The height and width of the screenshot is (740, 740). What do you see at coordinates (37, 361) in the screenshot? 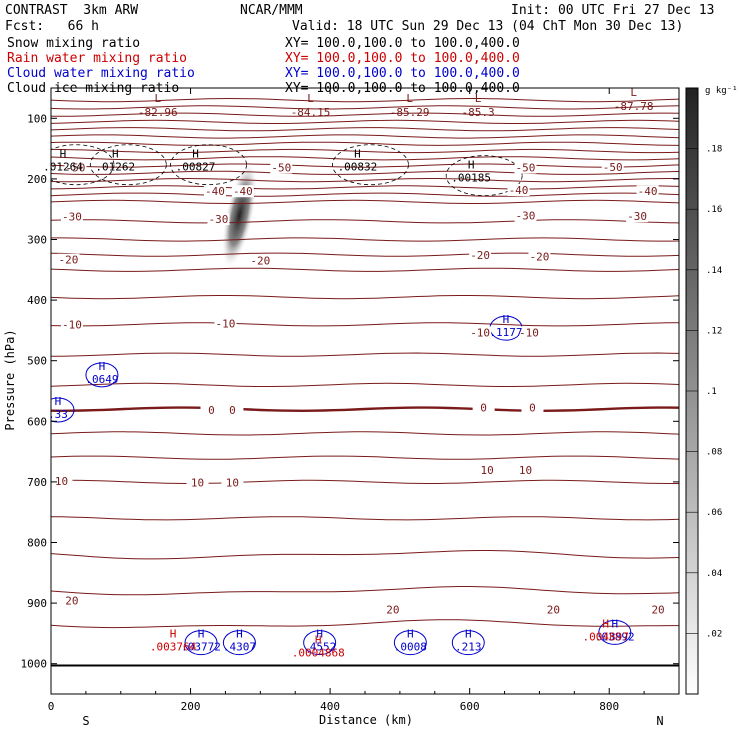
I see `y-tick-label: 500` at bounding box center [37, 361].